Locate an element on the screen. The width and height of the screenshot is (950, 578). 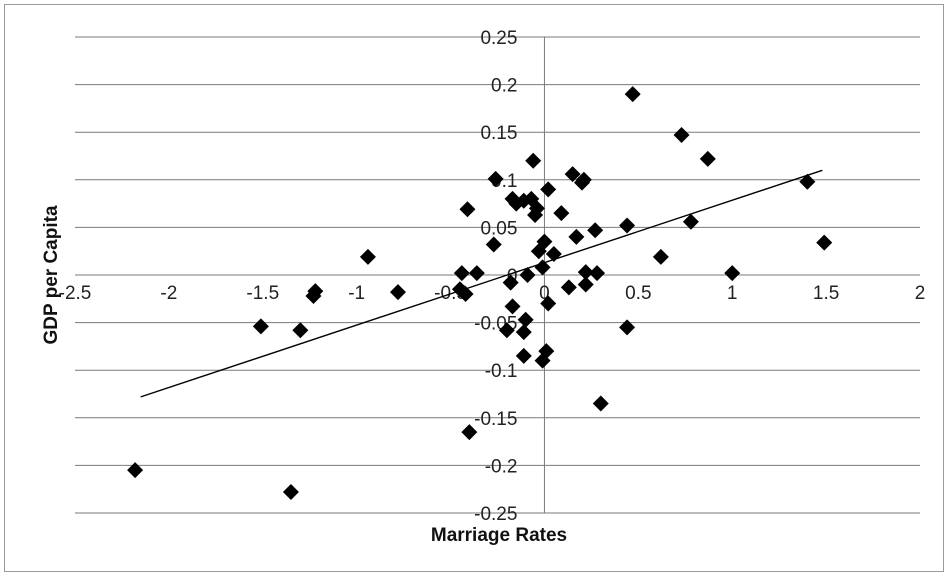
x-tick-label-2: -1.5 is located at coordinates (262, 293).